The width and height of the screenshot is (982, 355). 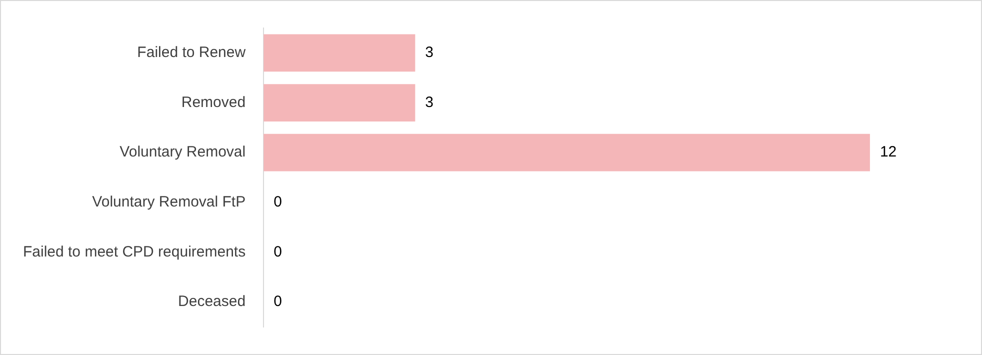 What do you see at coordinates (213, 102) in the screenshot?
I see `y-tick-label: Removed` at bounding box center [213, 102].